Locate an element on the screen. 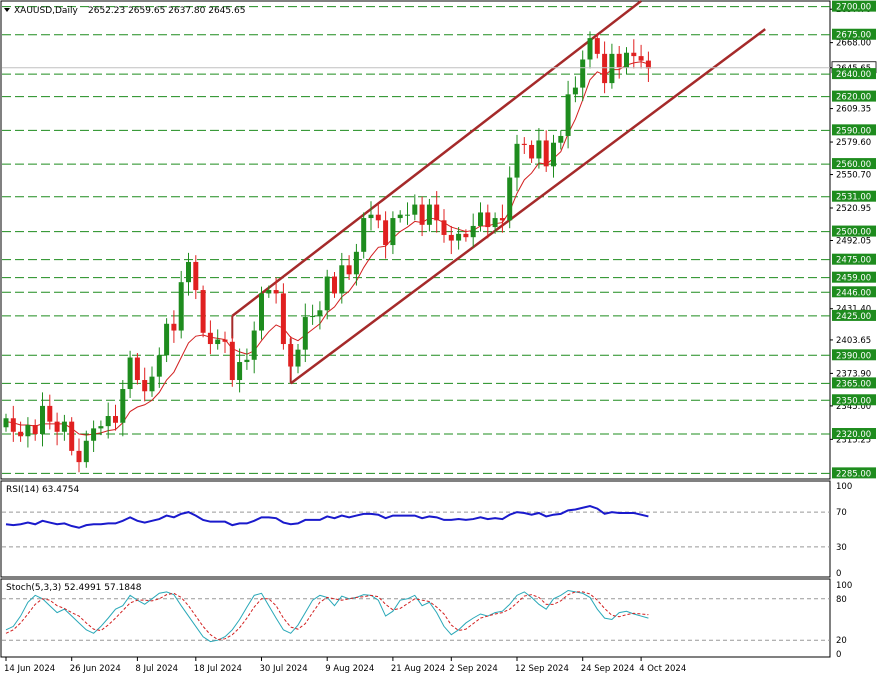 The image size is (877, 679). rsi-axis-label: 30 is located at coordinates (841, 548).